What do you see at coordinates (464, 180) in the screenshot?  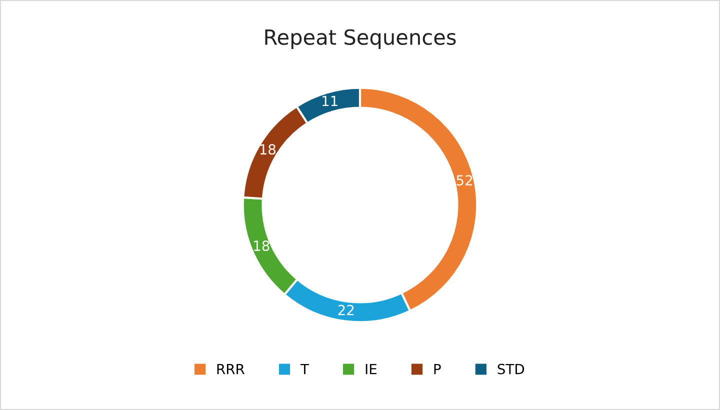 I see `data-label: 52` at bounding box center [464, 180].